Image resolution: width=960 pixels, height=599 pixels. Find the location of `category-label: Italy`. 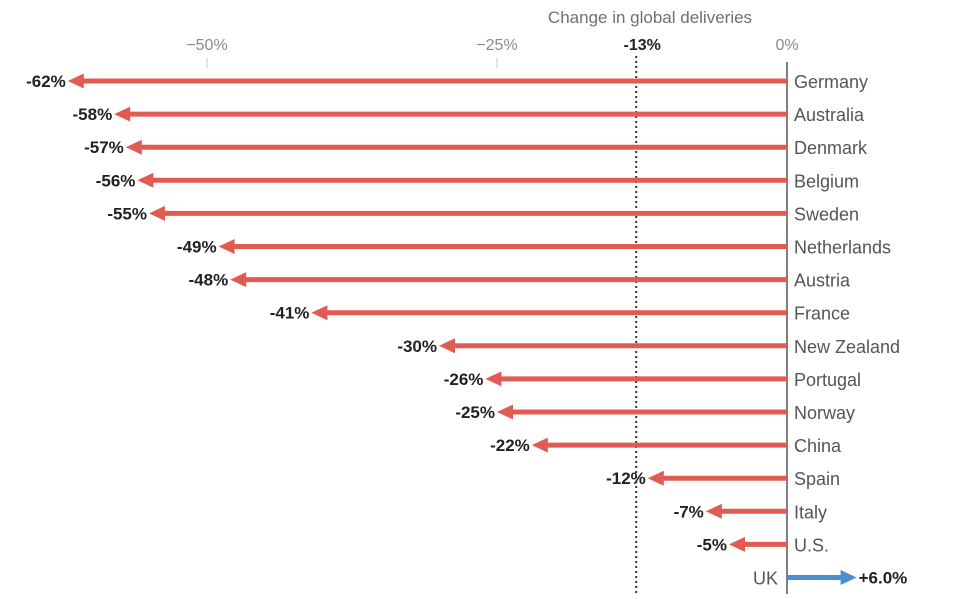

category-label: Italy is located at coordinates (810, 512).